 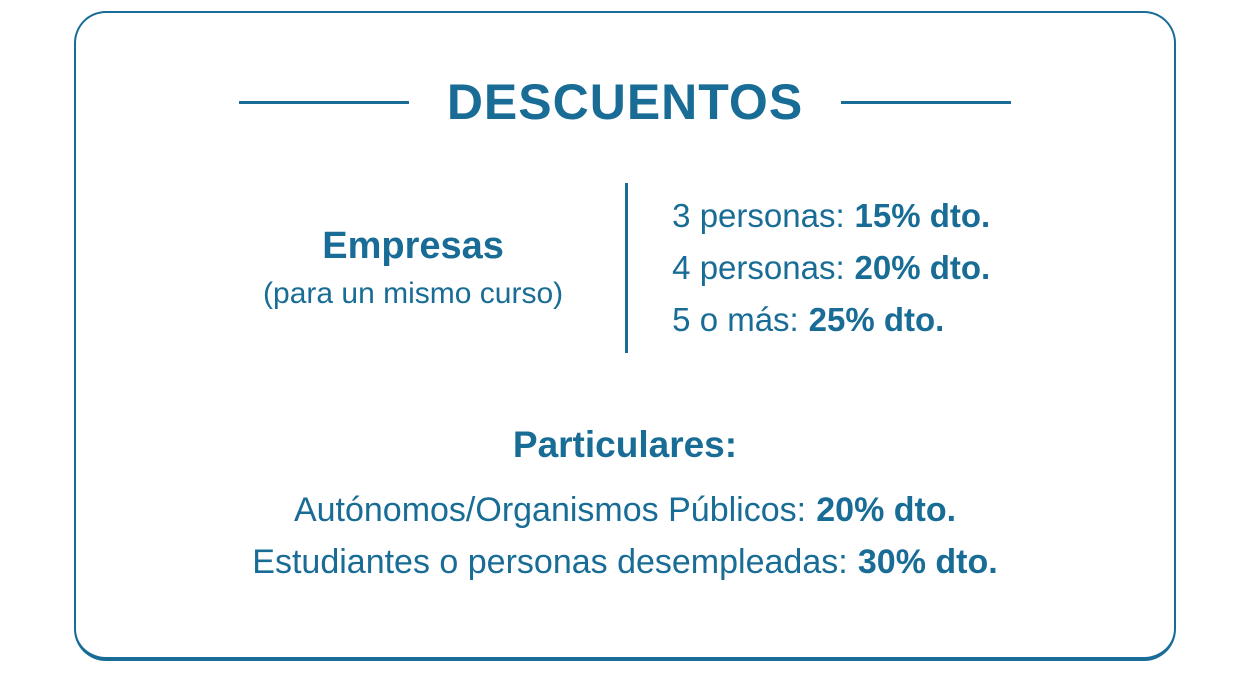 I want to click on title-rule-left, so click(x=323, y=102).